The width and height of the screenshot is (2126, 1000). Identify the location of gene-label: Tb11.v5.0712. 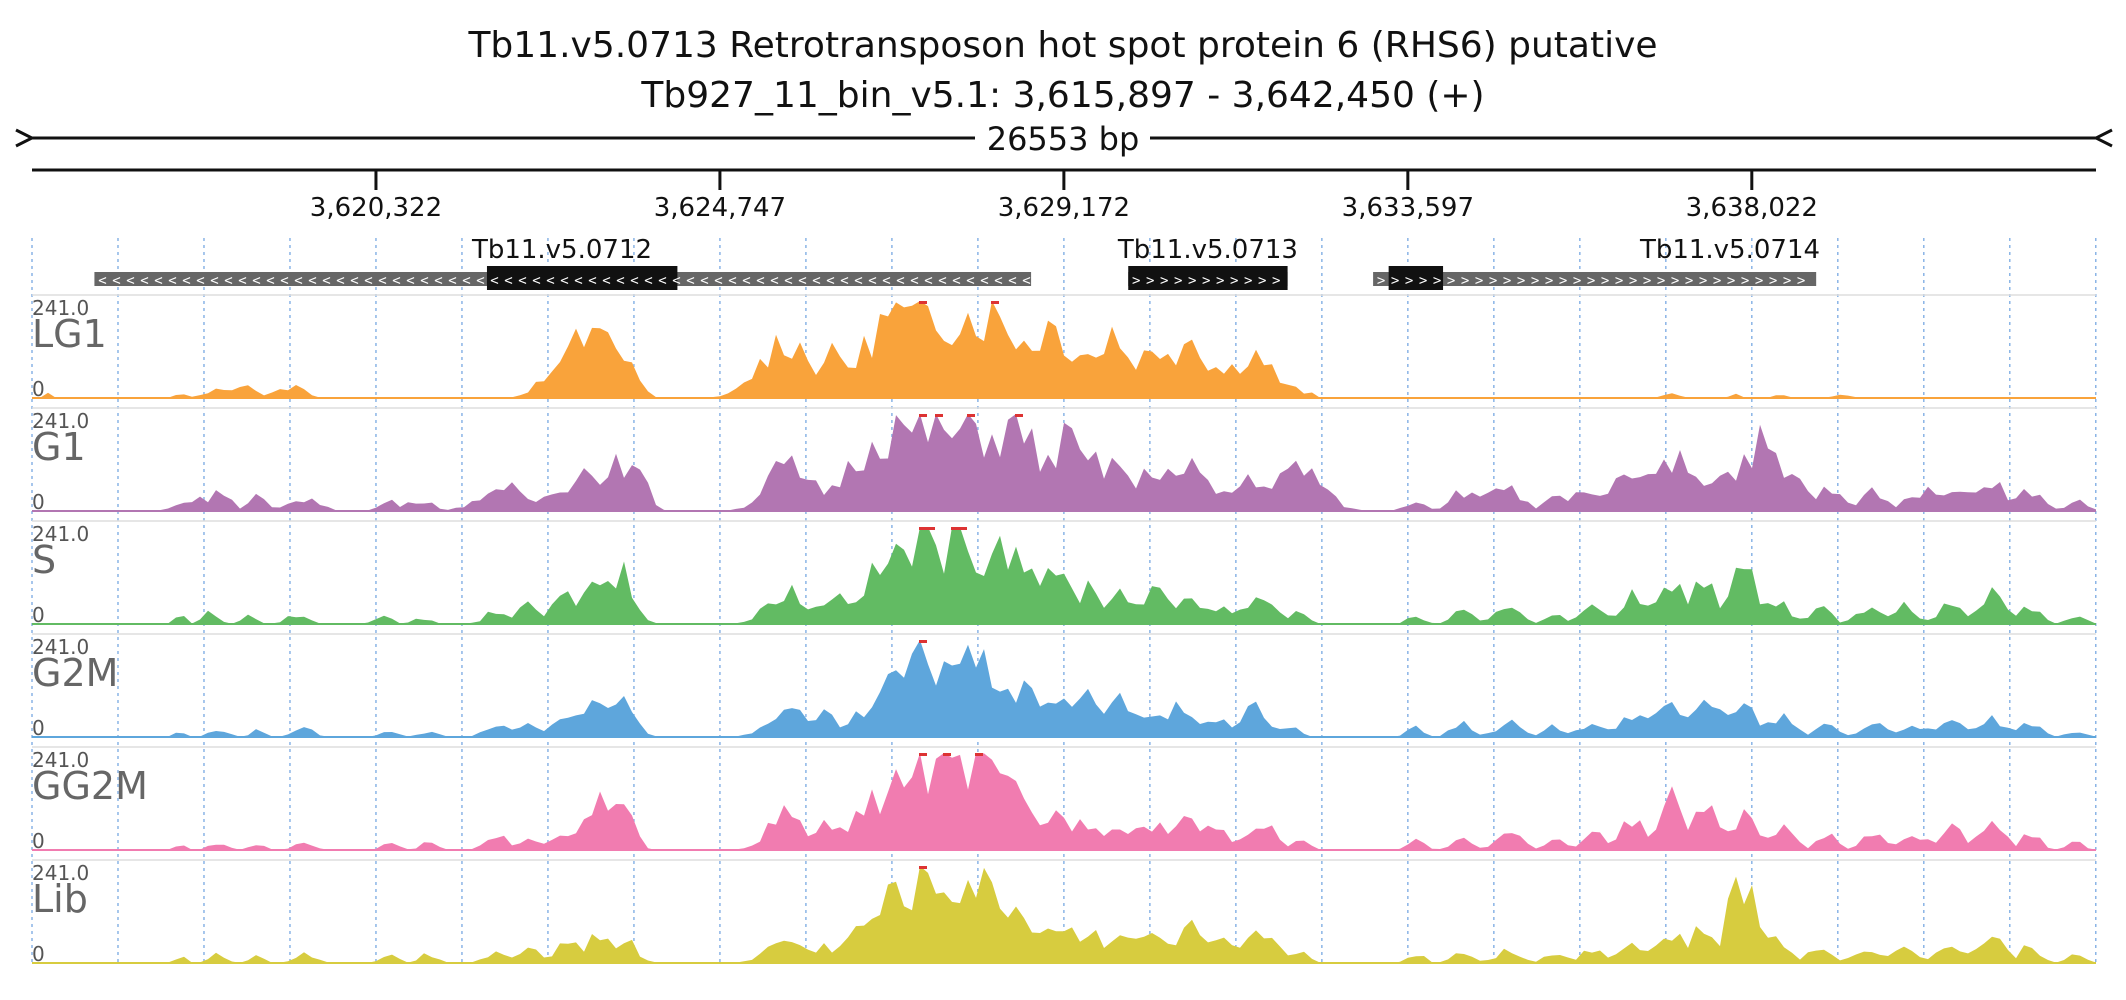
(561, 250).